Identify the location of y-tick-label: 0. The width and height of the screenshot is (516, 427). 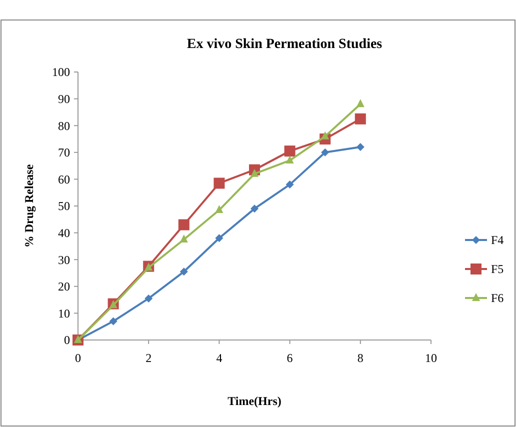
(67, 340).